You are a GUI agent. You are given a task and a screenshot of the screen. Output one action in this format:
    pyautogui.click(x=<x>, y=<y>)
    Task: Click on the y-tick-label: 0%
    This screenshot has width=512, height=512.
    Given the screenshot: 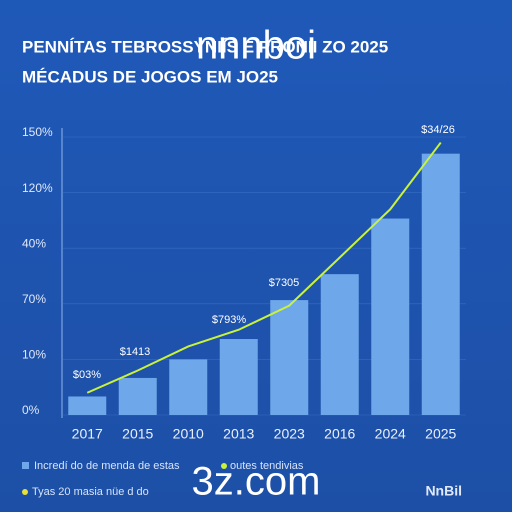 What is the action you would take?
    pyautogui.click(x=31, y=410)
    